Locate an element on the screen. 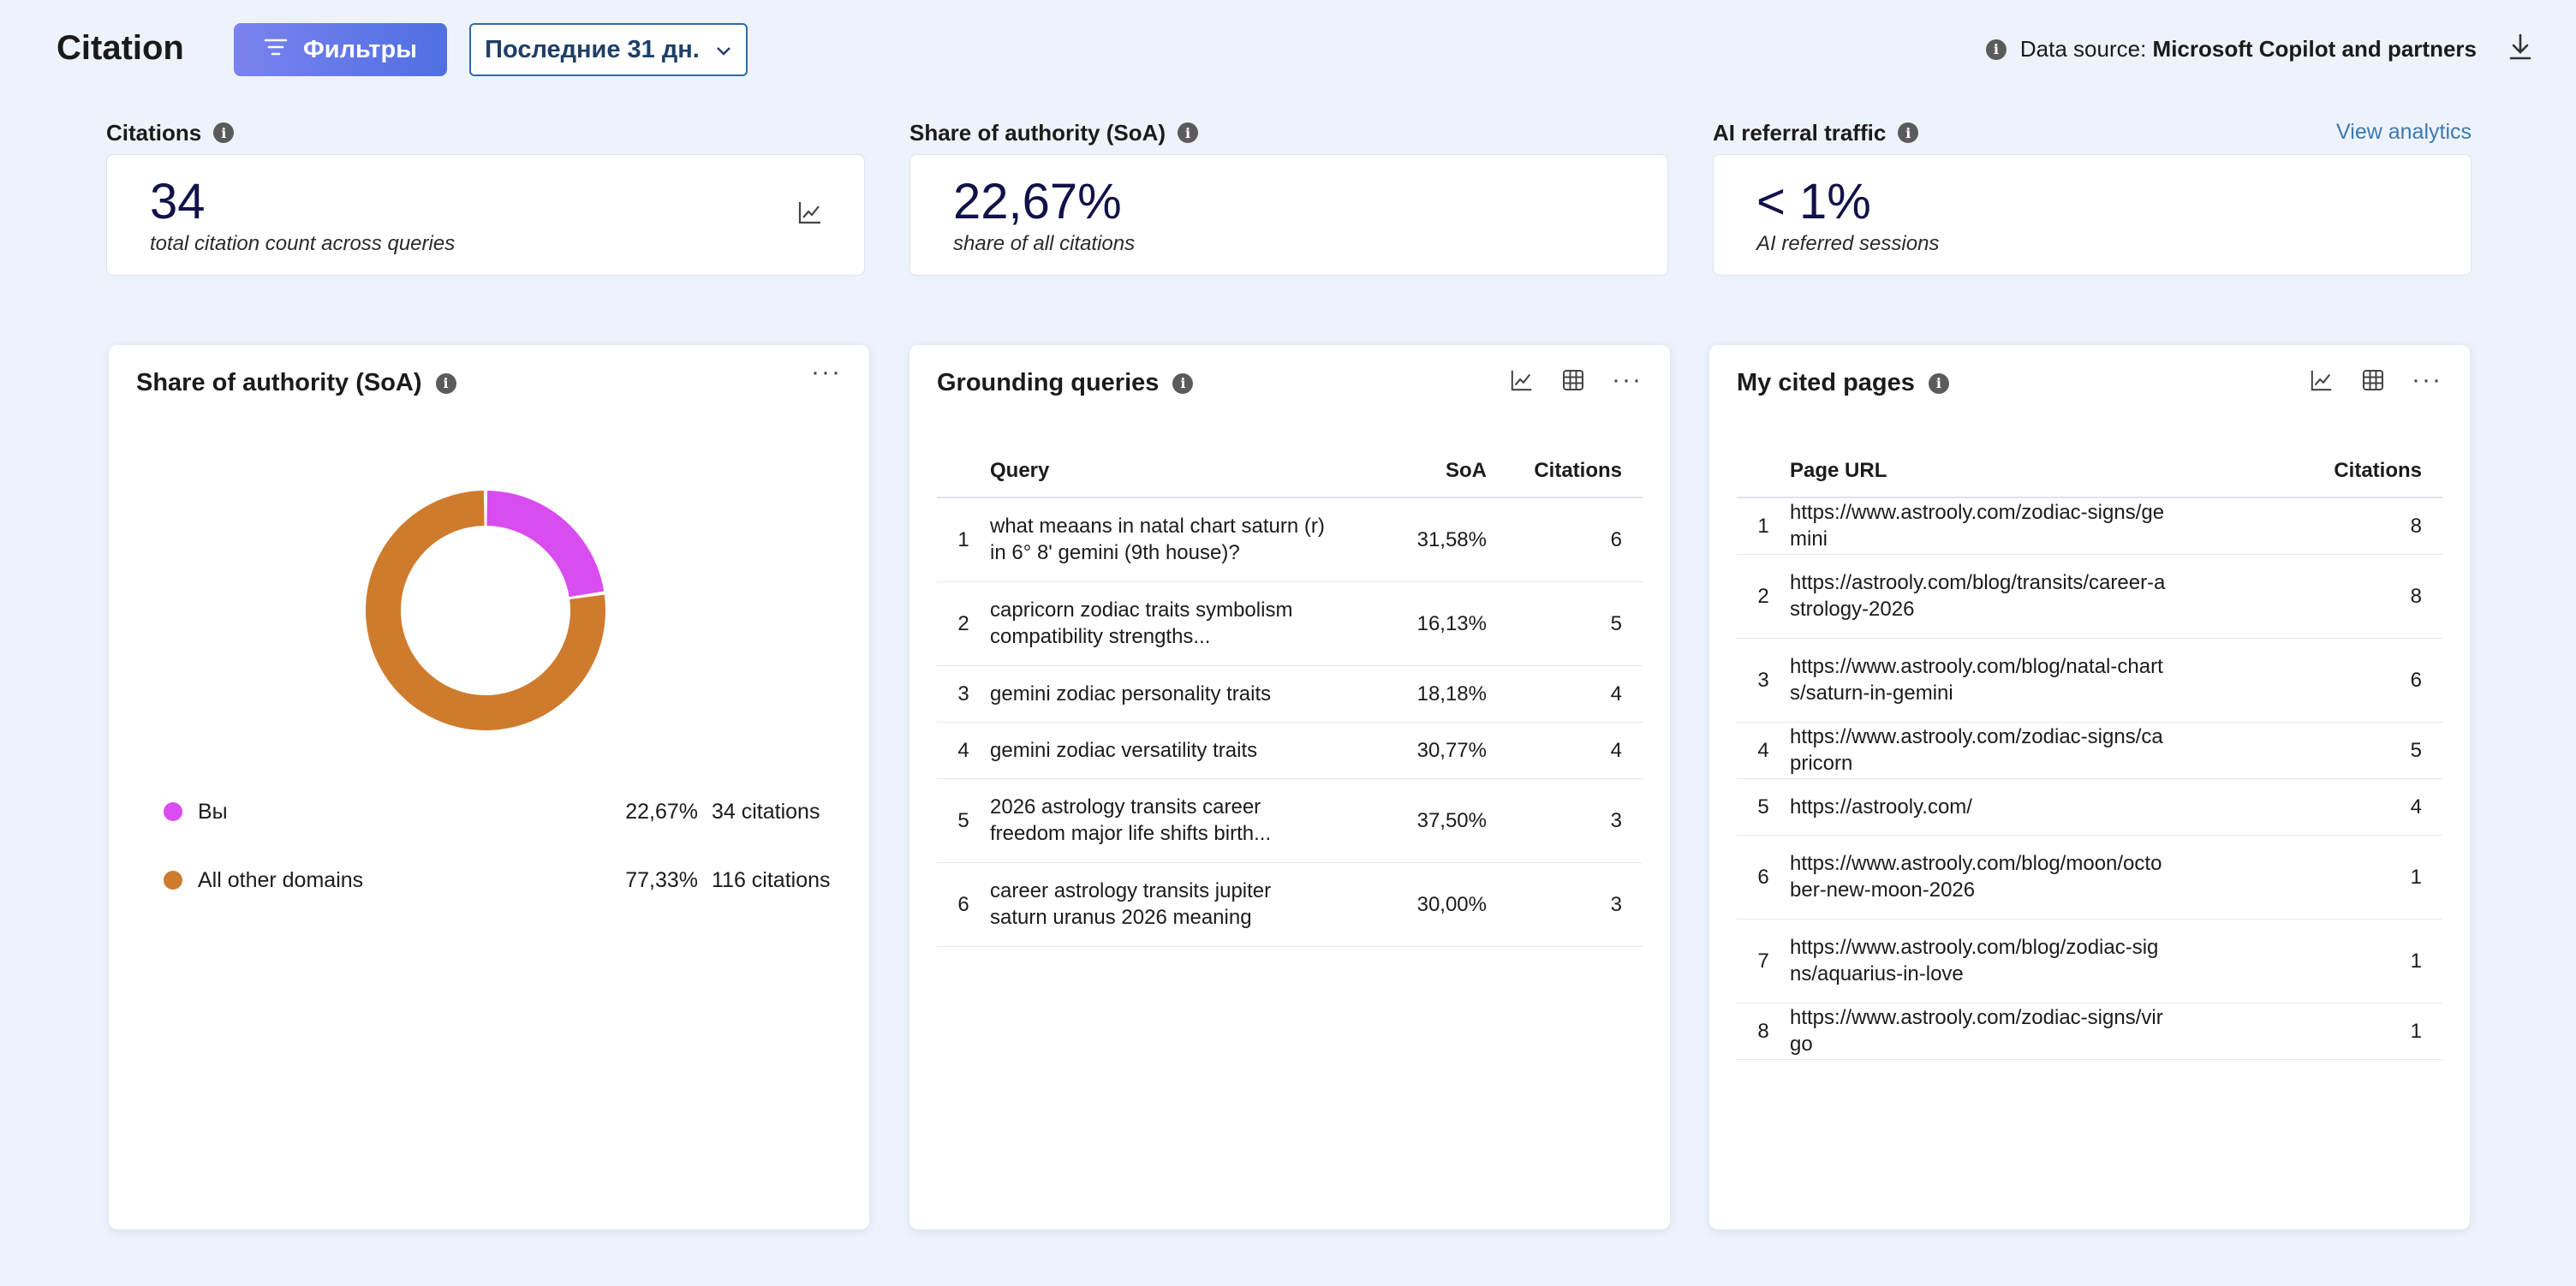 The image size is (2576, 1286). filters-button: Фильтры is located at coordinates (340, 50).